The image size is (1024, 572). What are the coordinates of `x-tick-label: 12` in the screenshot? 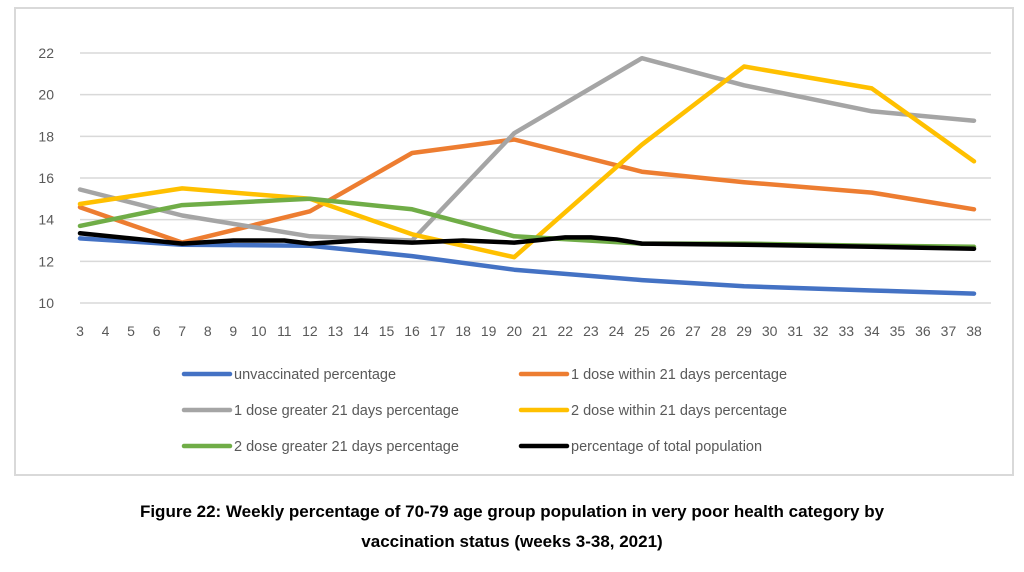 It's located at (310, 331).